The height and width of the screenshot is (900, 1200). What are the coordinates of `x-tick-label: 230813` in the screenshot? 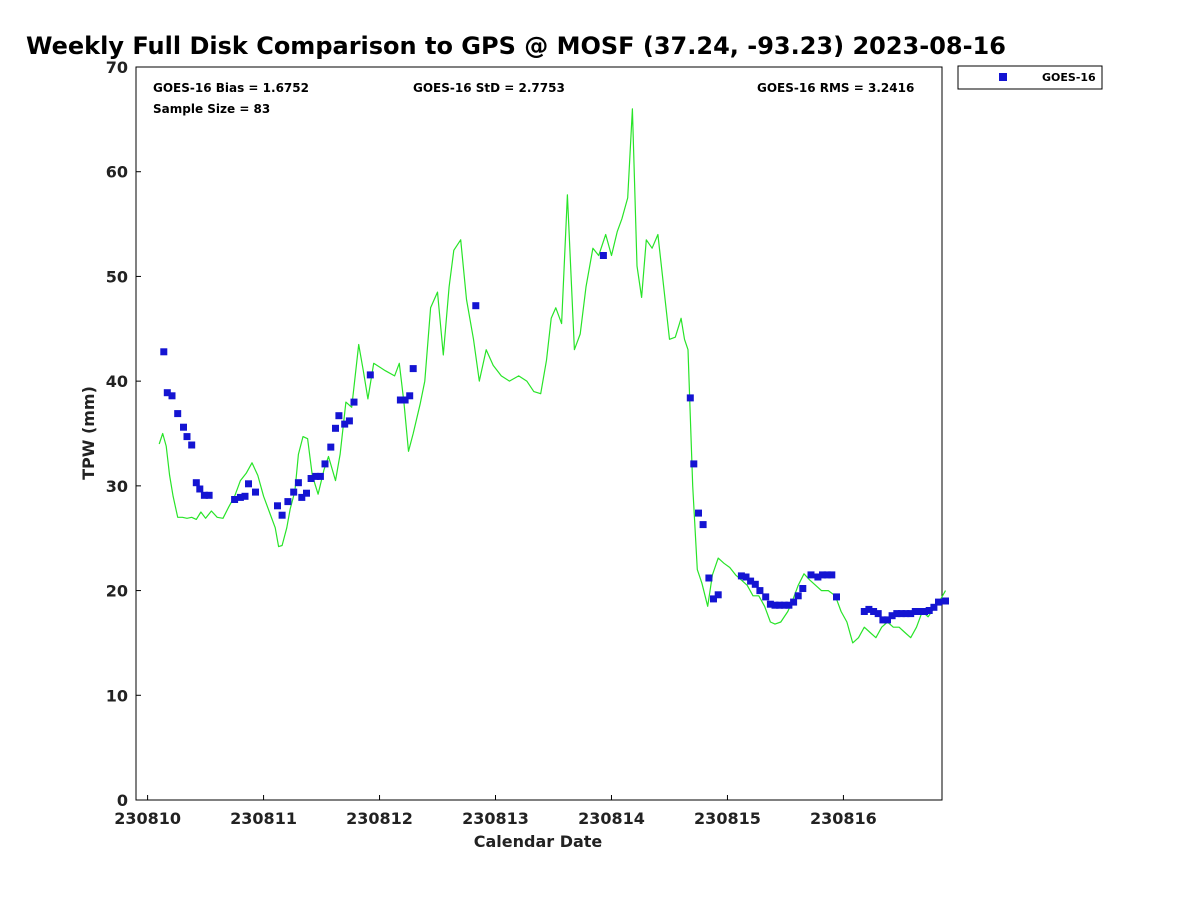 It's located at (495, 818).